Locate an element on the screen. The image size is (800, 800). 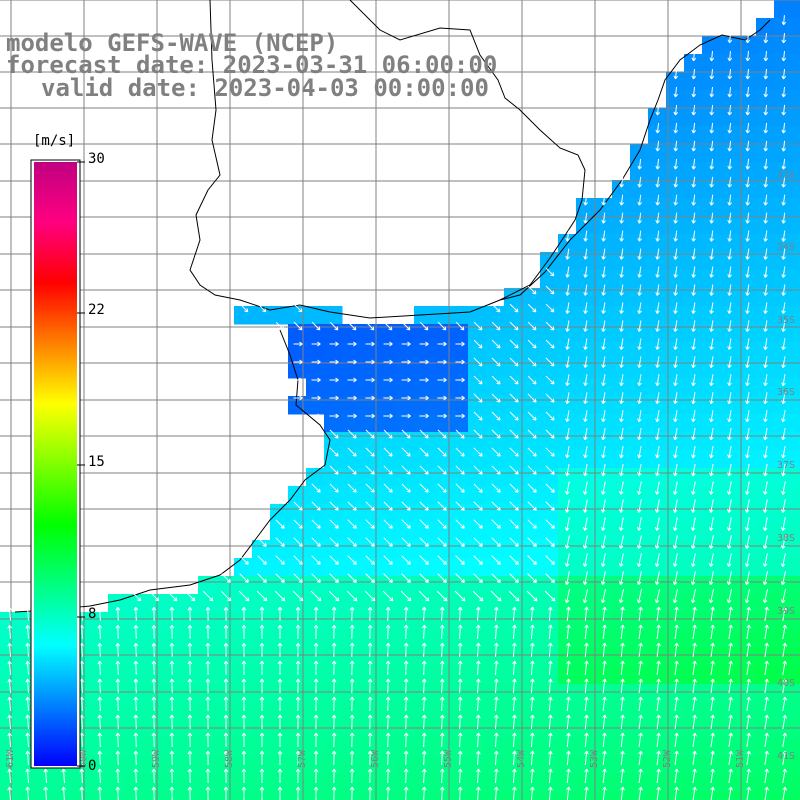
latitude-label: 36S is located at coordinates (786, 392).